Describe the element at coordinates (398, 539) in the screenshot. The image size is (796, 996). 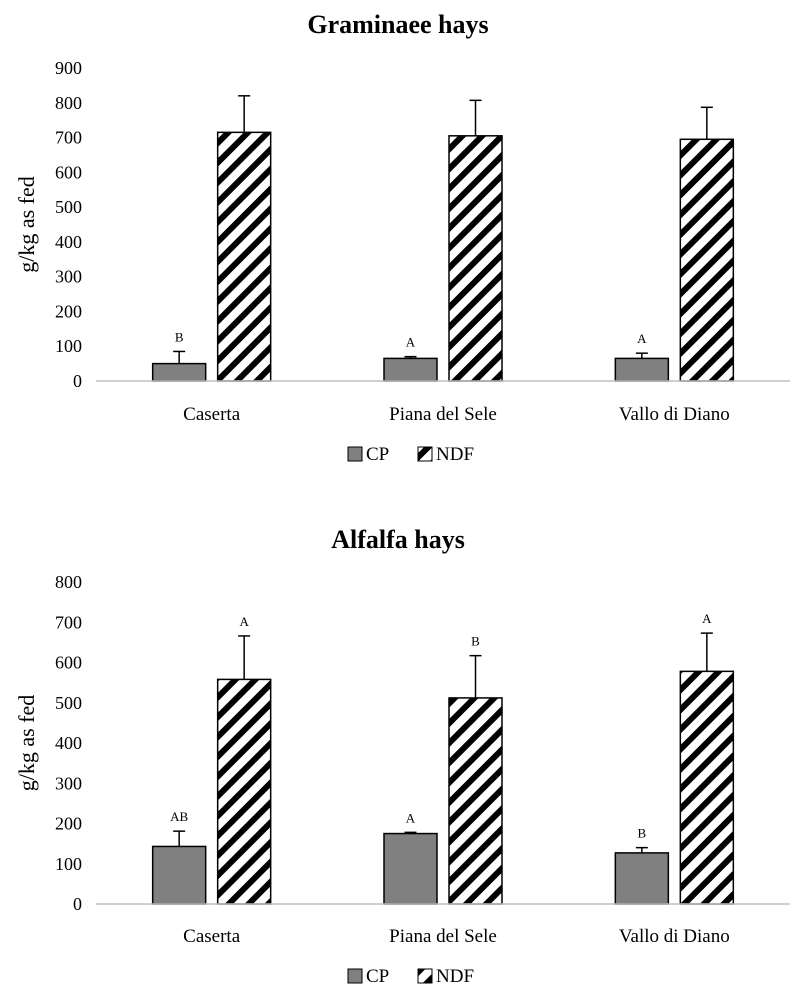
I see `chart-title: Alfalfa hays` at that location.